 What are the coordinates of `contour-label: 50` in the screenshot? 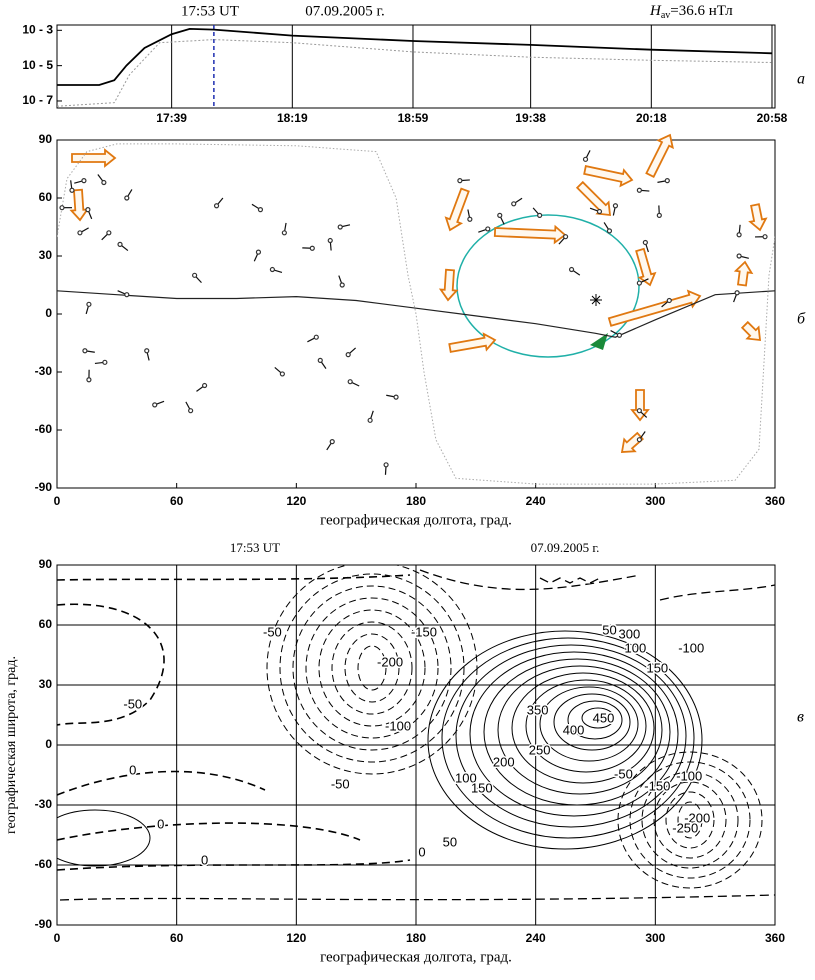 It's located at (609, 629).